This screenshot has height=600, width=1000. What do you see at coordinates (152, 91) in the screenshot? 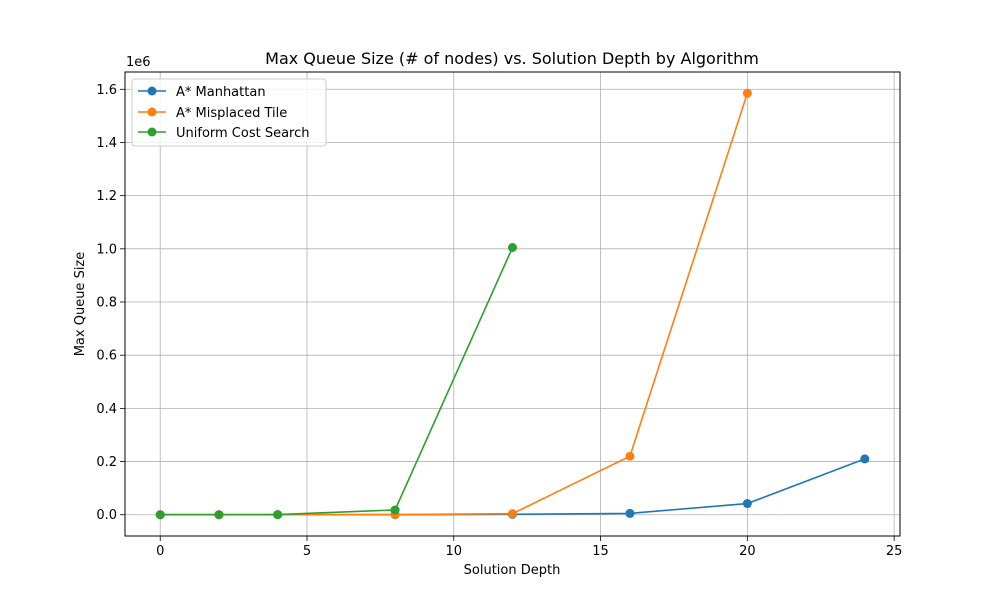
I see `legend-marker-a-star-manhattan` at bounding box center [152, 91].